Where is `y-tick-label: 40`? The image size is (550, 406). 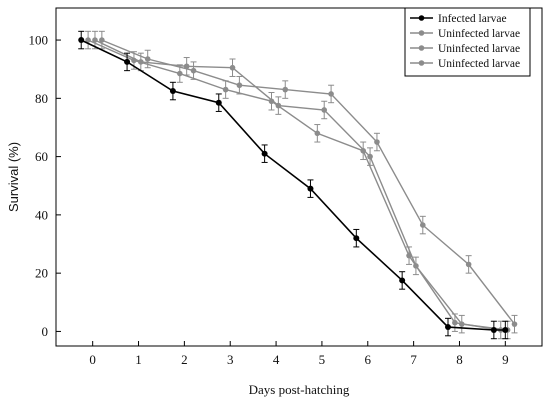 y-tick-label: 40 is located at coordinates (41, 214).